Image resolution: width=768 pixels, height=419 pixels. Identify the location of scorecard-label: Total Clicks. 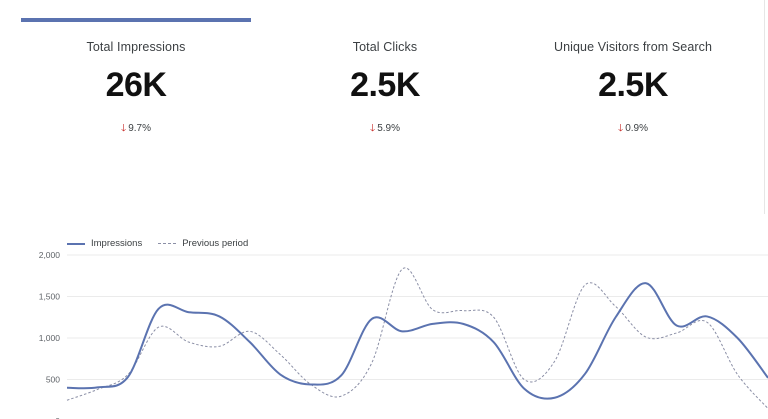
(385, 47).